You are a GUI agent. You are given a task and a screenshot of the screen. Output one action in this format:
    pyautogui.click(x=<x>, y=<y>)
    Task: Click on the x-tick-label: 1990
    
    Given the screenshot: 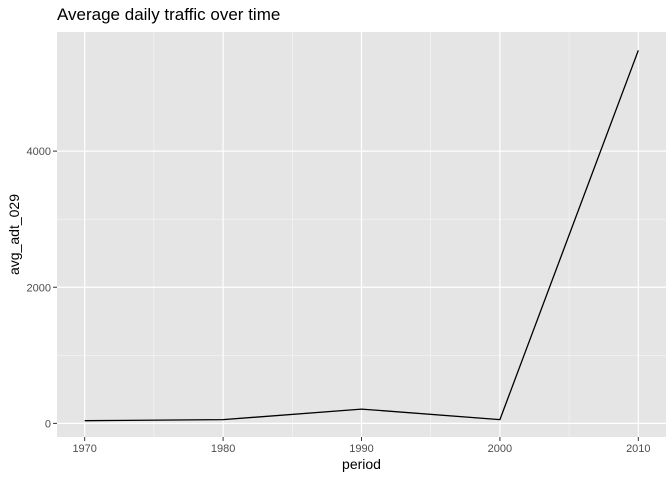 What is the action you would take?
    pyautogui.click(x=361, y=449)
    